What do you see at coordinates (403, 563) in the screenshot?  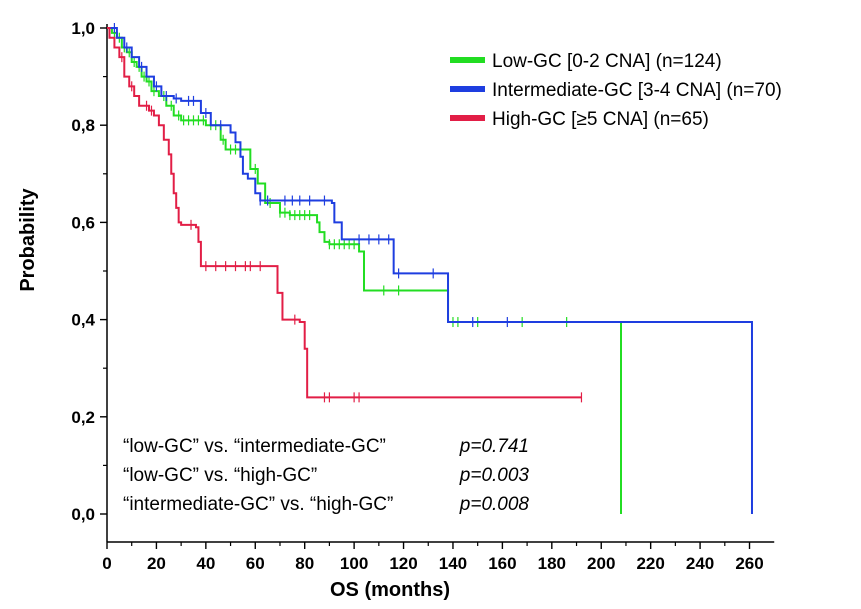 I see `x-tick-label: 120` at bounding box center [403, 563].